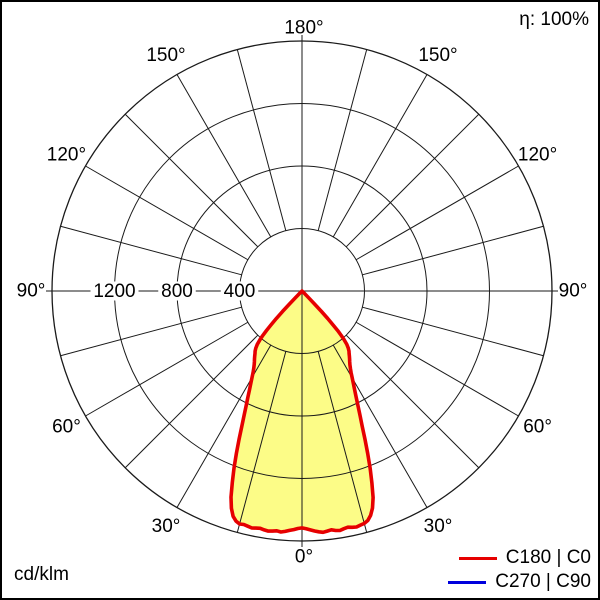 The image size is (600, 600). Describe the element at coordinates (467, 582) in the screenshot. I see `legend-line-blue-icon` at that location.